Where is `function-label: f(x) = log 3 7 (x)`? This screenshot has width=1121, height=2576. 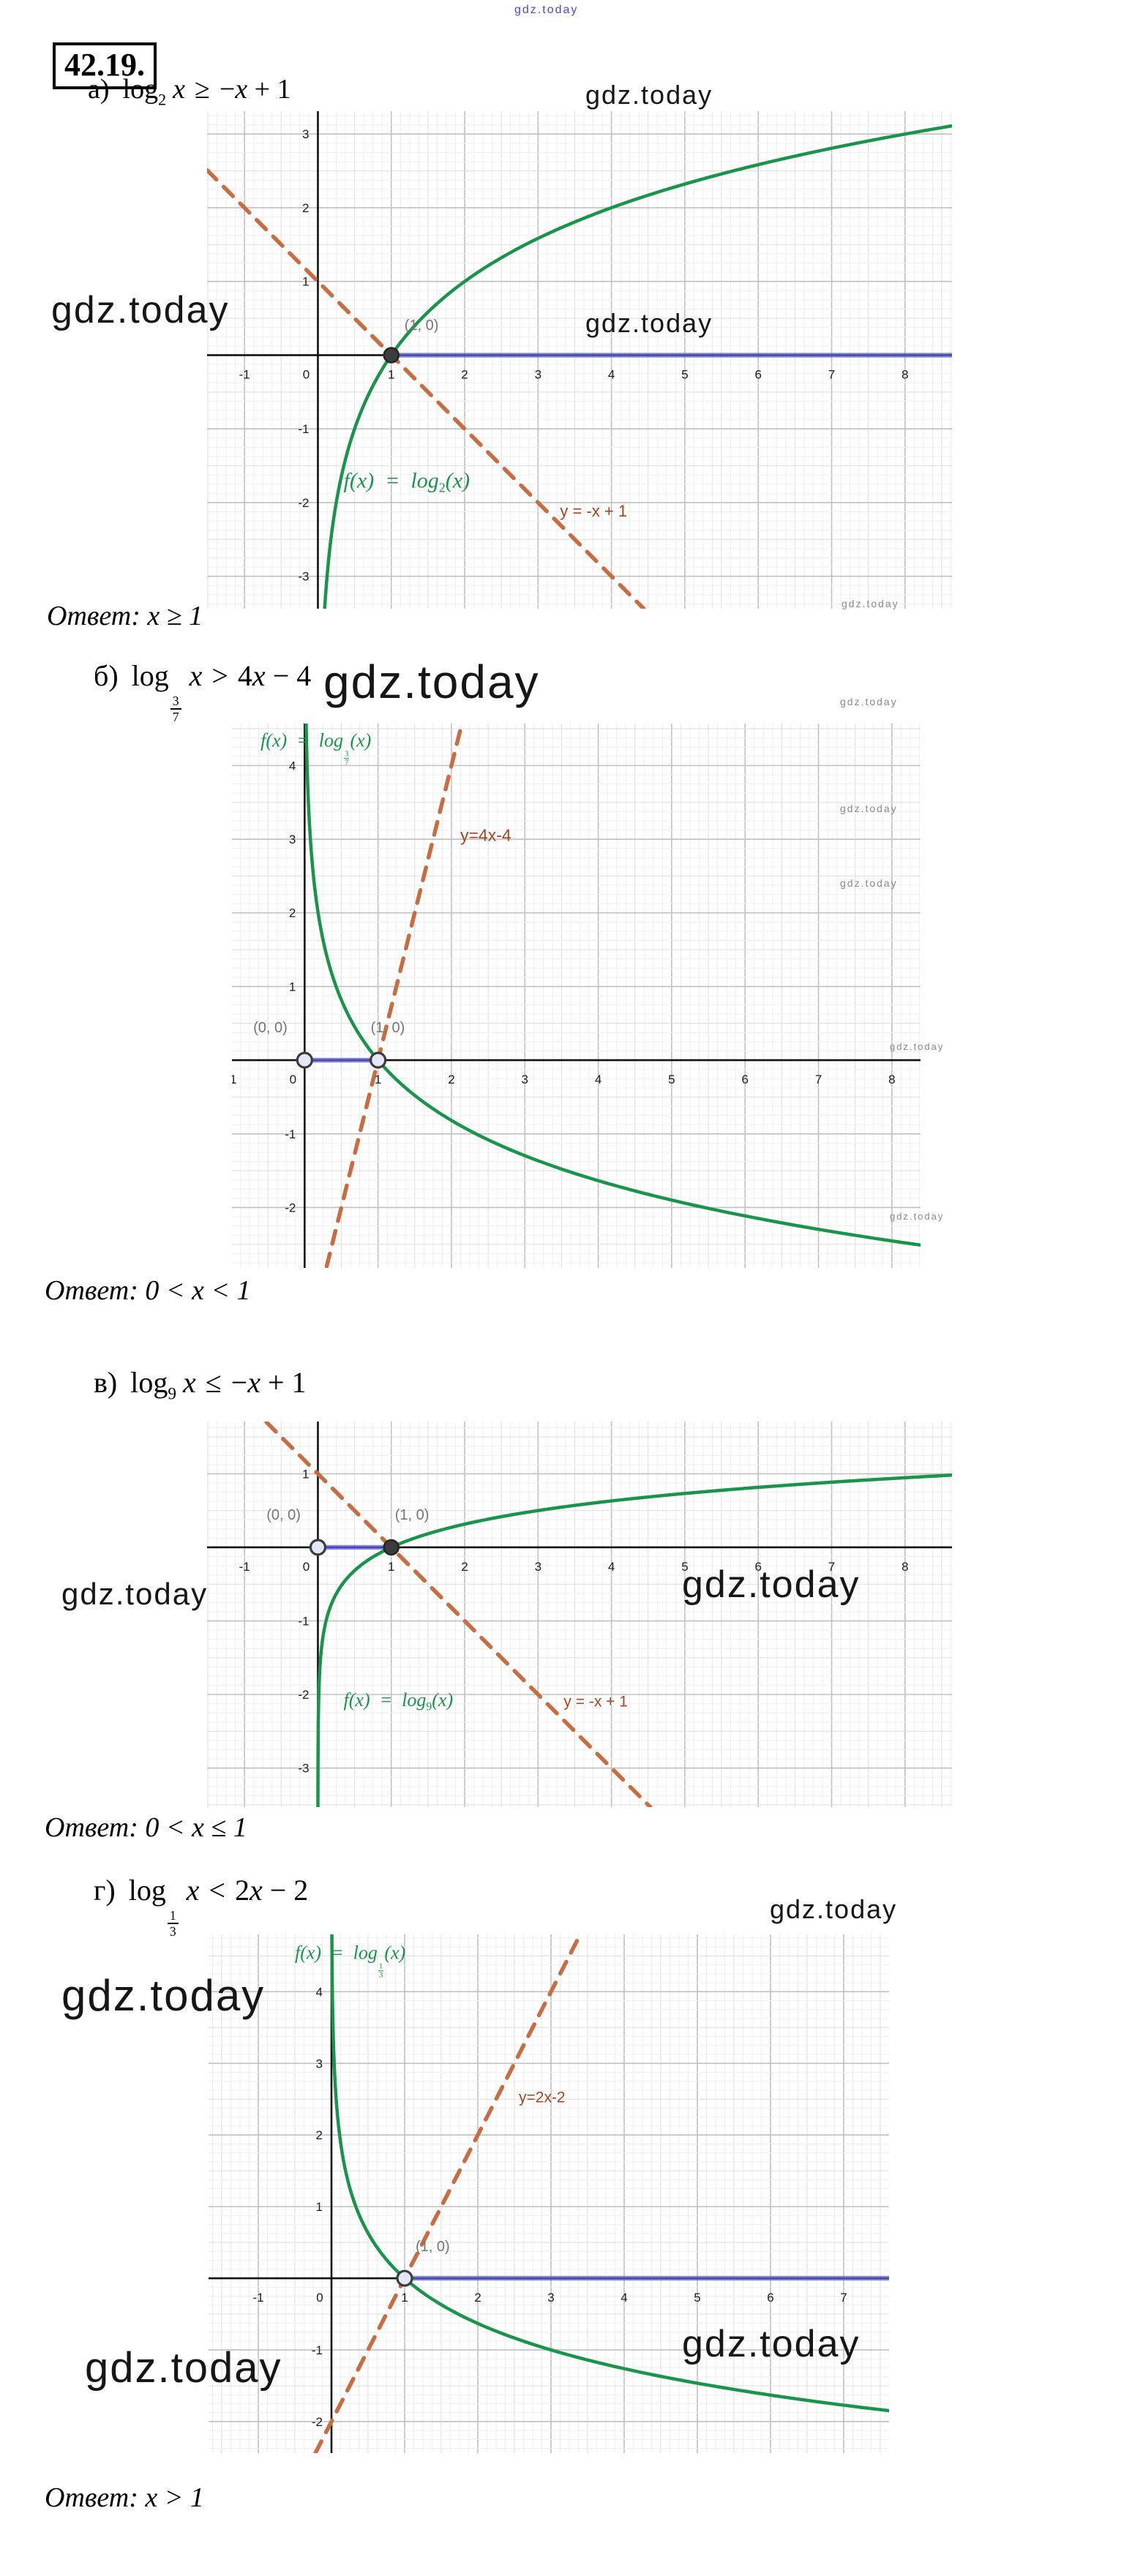 function-label: f(x) = log 3 7 (x) is located at coordinates (316, 748).